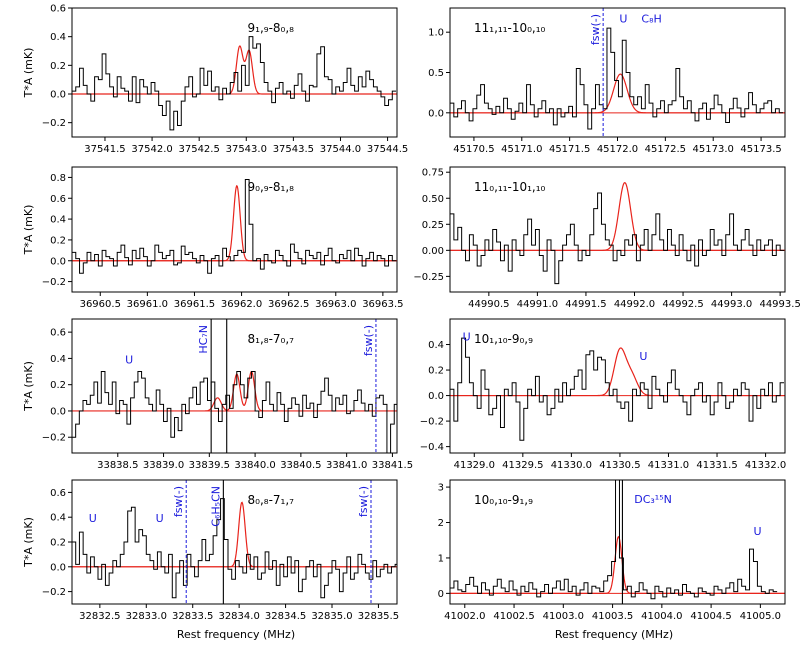 Image resolution: width=806 pixels, height=645 pixels. Describe the element at coordinates (246, 149) in the screenshot. I see `x-tick-label: 37543.0` at that location.